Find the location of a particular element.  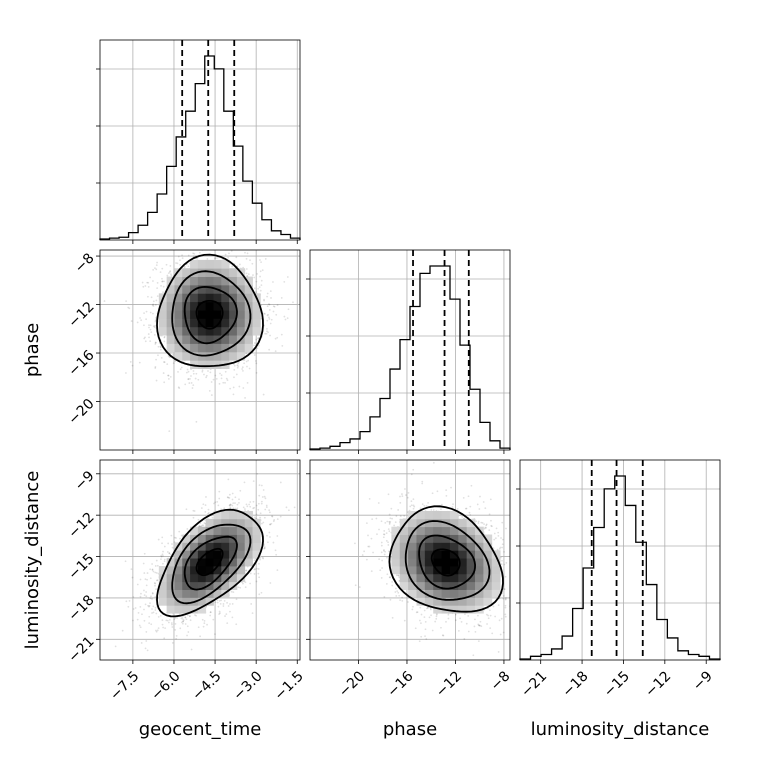

histogram-geocent_time is located at coordinates (198, 141).